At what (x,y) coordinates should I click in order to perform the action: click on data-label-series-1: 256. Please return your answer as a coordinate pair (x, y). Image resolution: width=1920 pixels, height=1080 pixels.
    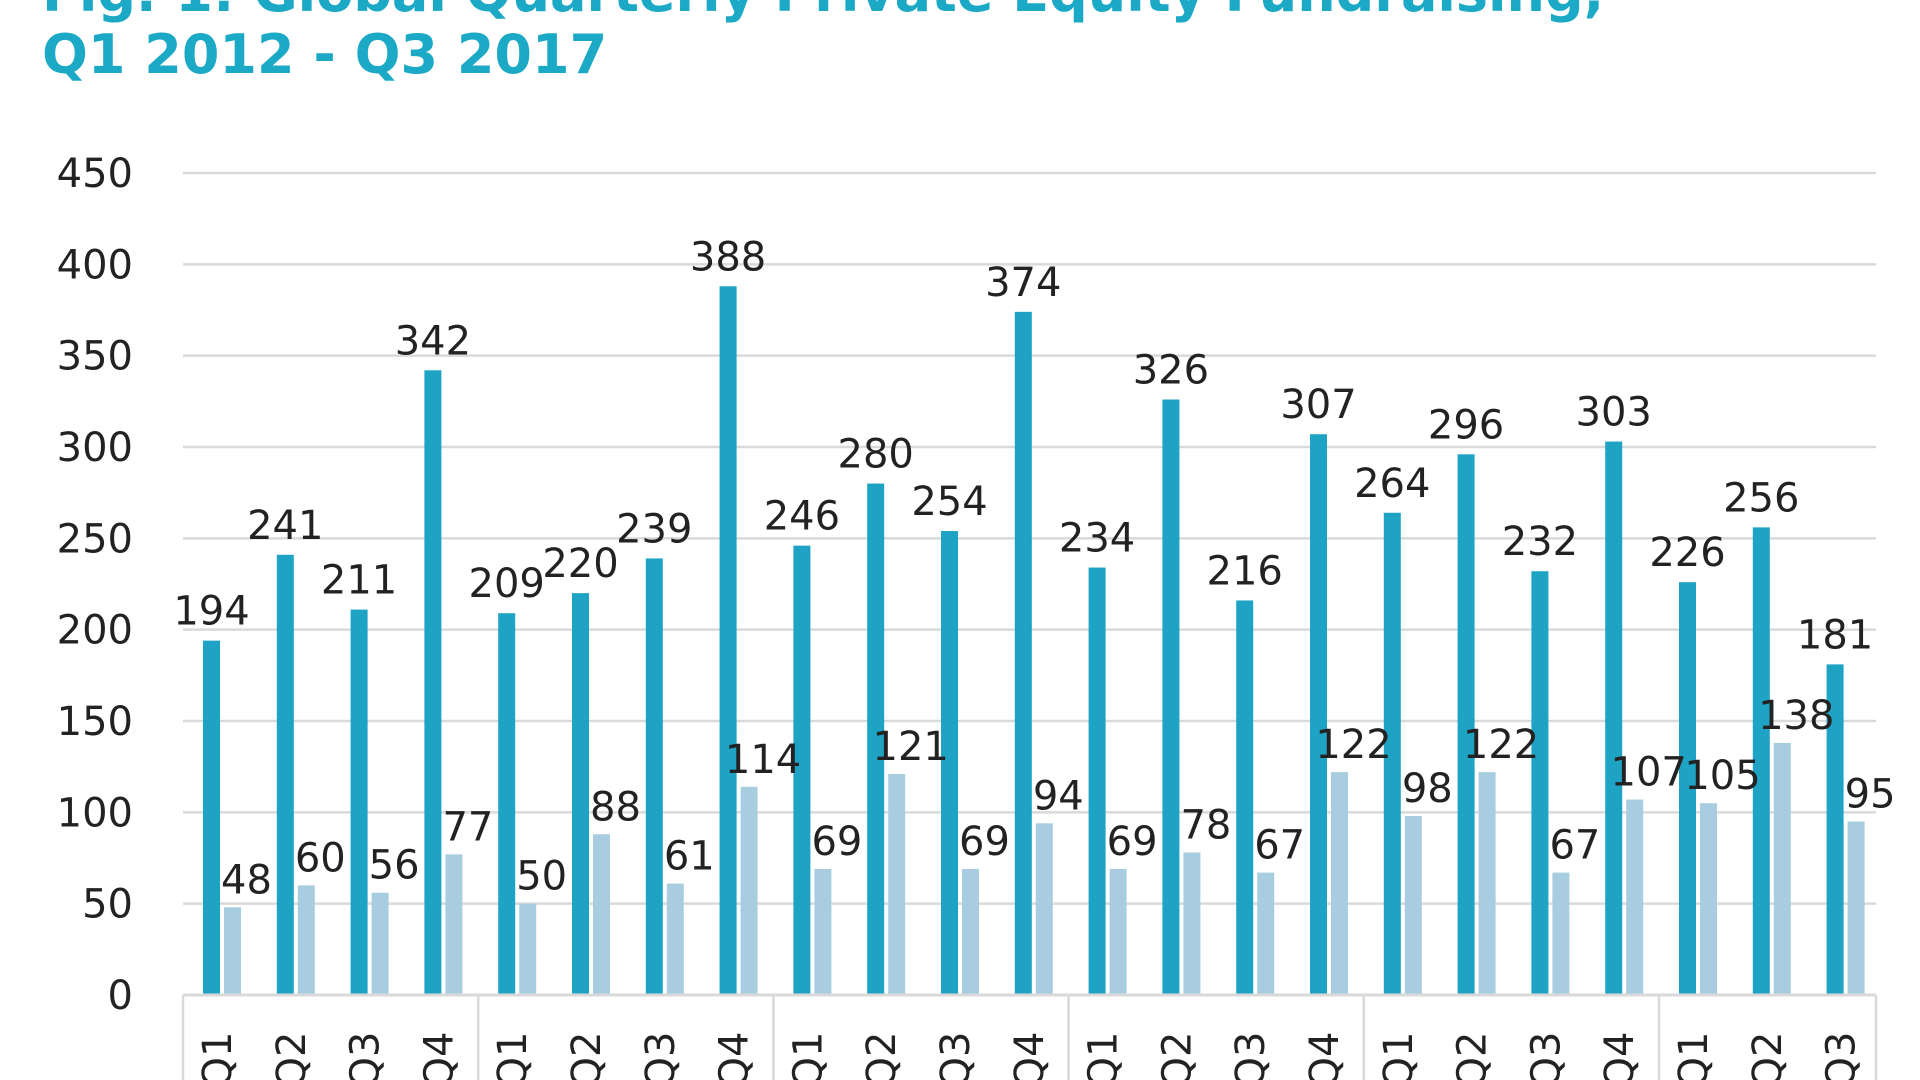
    Looking at the image, I should click on (1761, 498).